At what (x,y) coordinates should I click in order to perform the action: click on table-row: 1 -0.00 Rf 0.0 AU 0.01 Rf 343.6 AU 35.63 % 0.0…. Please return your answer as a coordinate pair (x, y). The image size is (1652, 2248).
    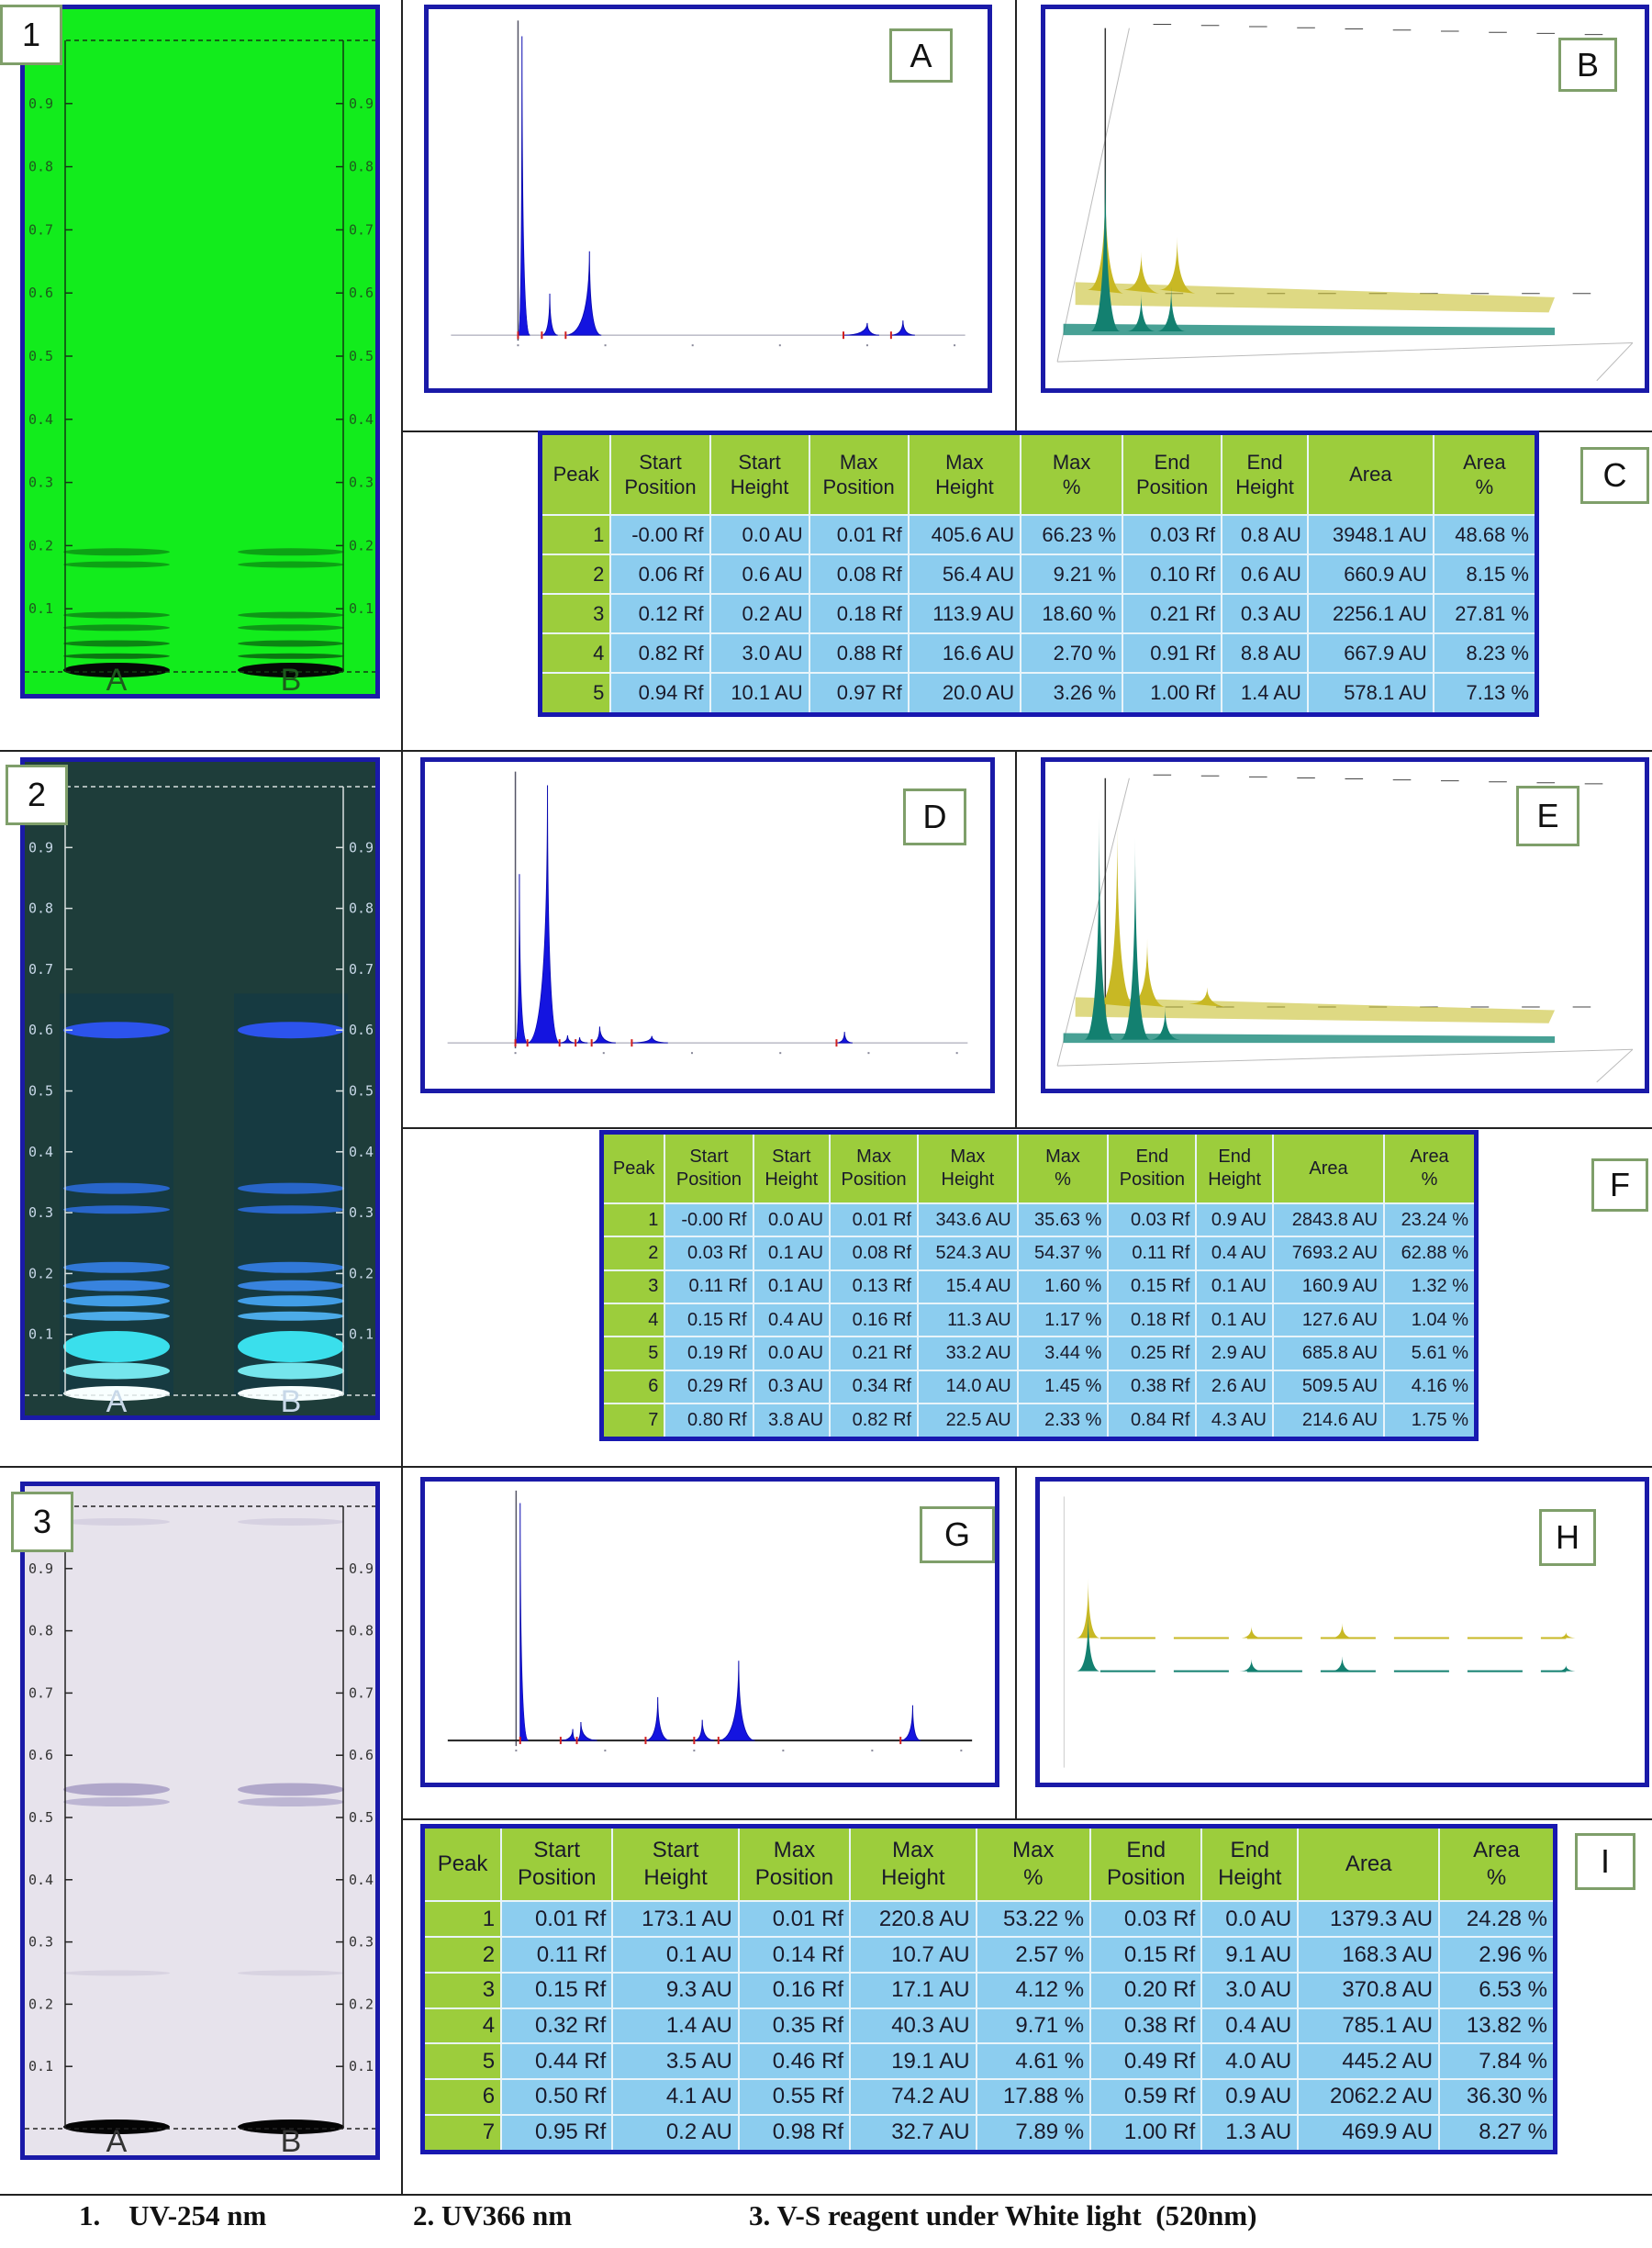
    Looking at the image, I should click on (1039, 1220).